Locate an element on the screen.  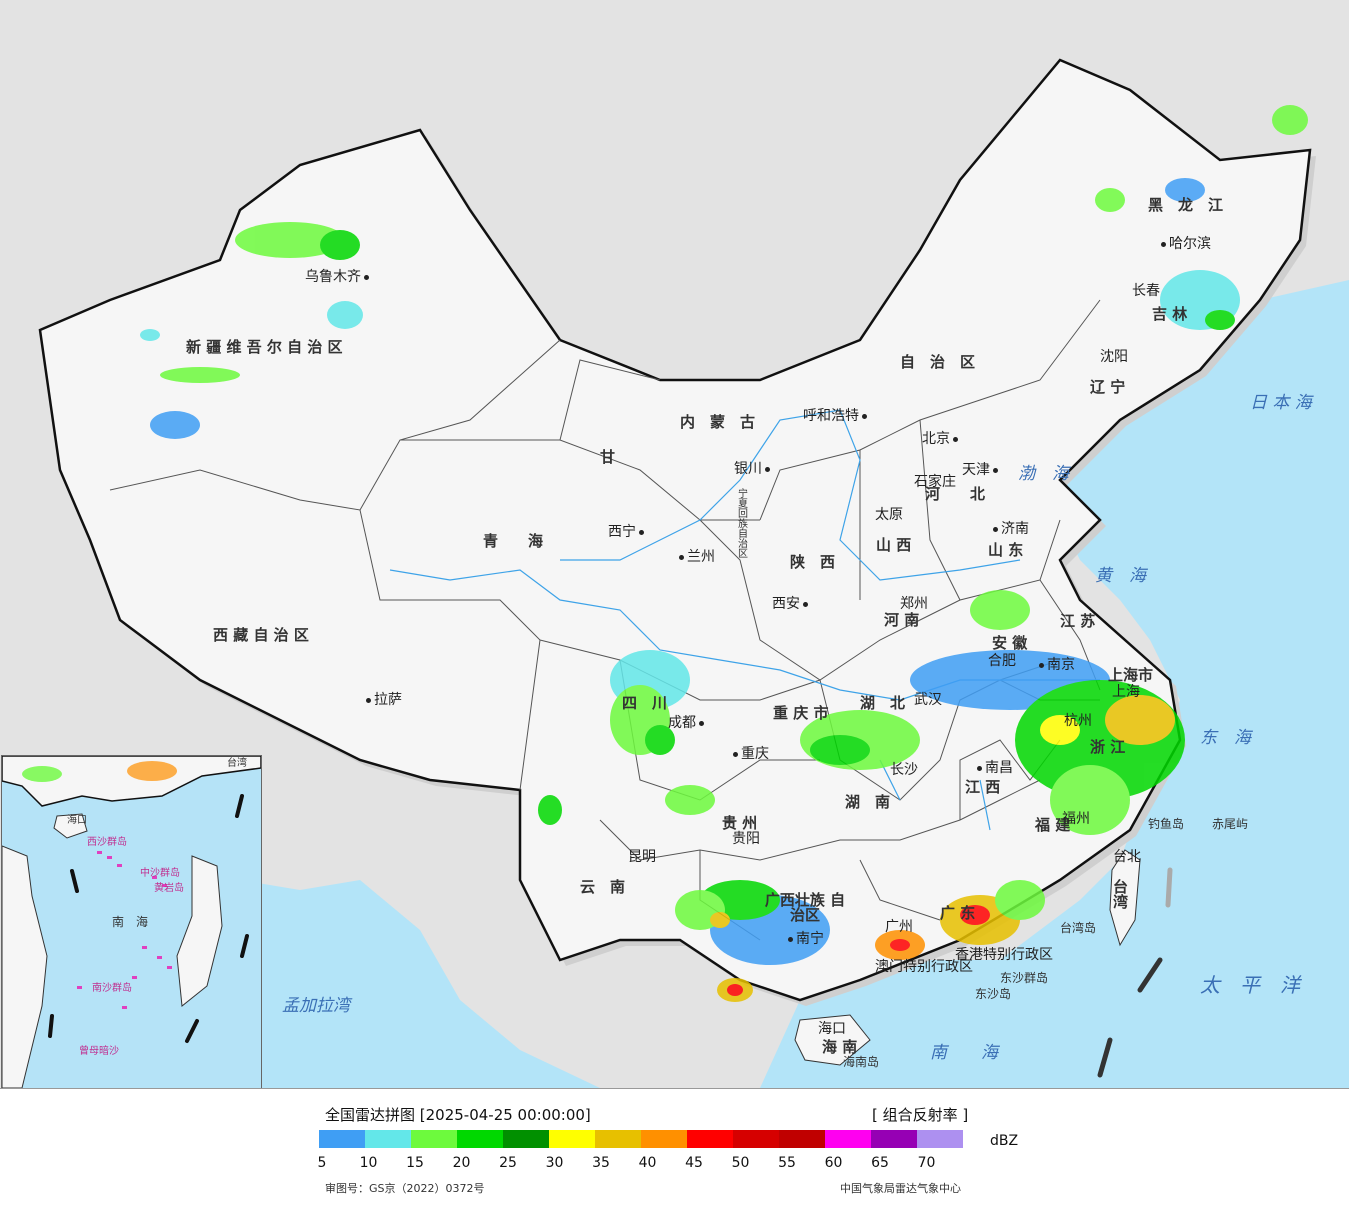
province-fujian: 福 建 is located at coordinates (1053, 825).